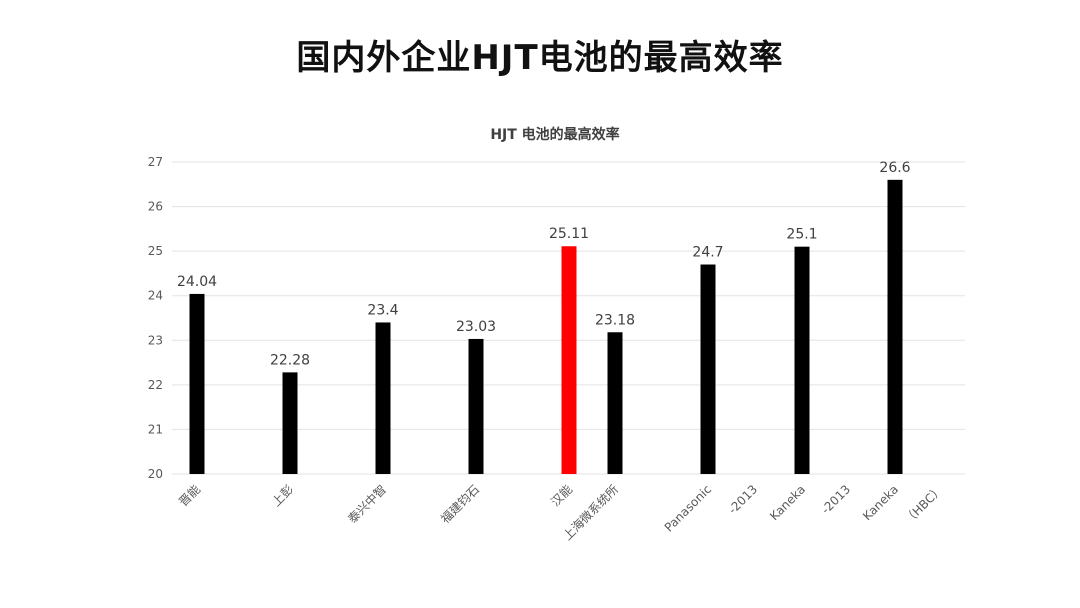  What do you see at coordinates (555, 135) in the screenshot?
I see `chart-title: HJT 电池的最高效率` at bounding box center [555, 135].